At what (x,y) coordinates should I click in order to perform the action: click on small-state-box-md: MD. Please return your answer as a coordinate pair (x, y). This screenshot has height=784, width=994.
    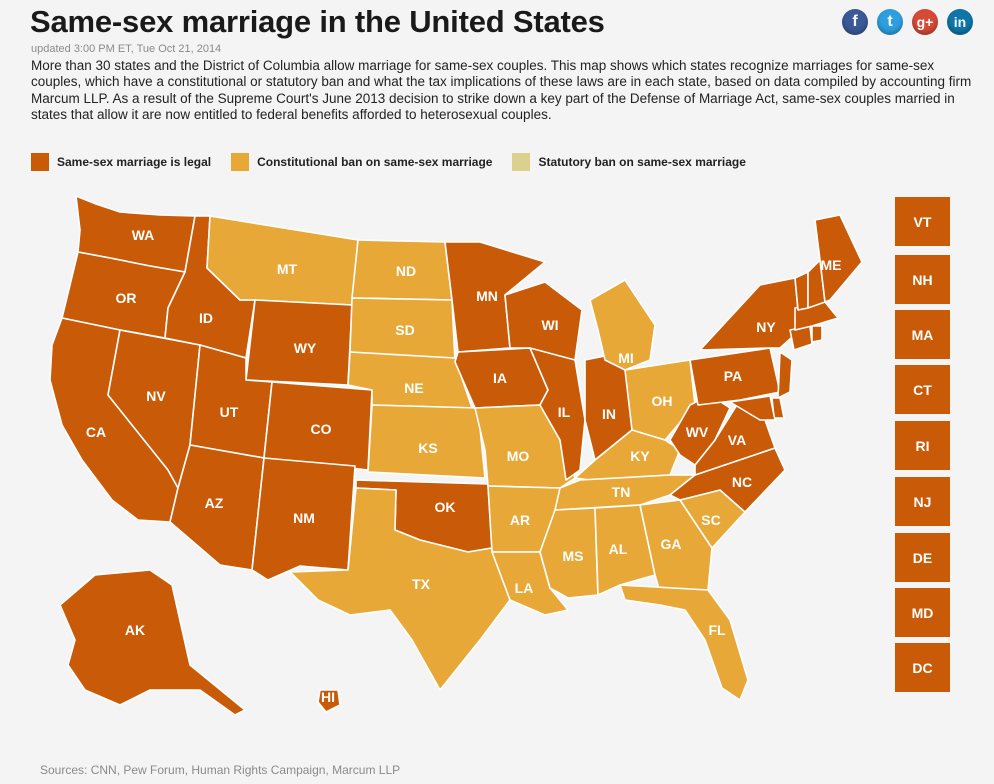
    Looking at the image, I should click on (922, 612).